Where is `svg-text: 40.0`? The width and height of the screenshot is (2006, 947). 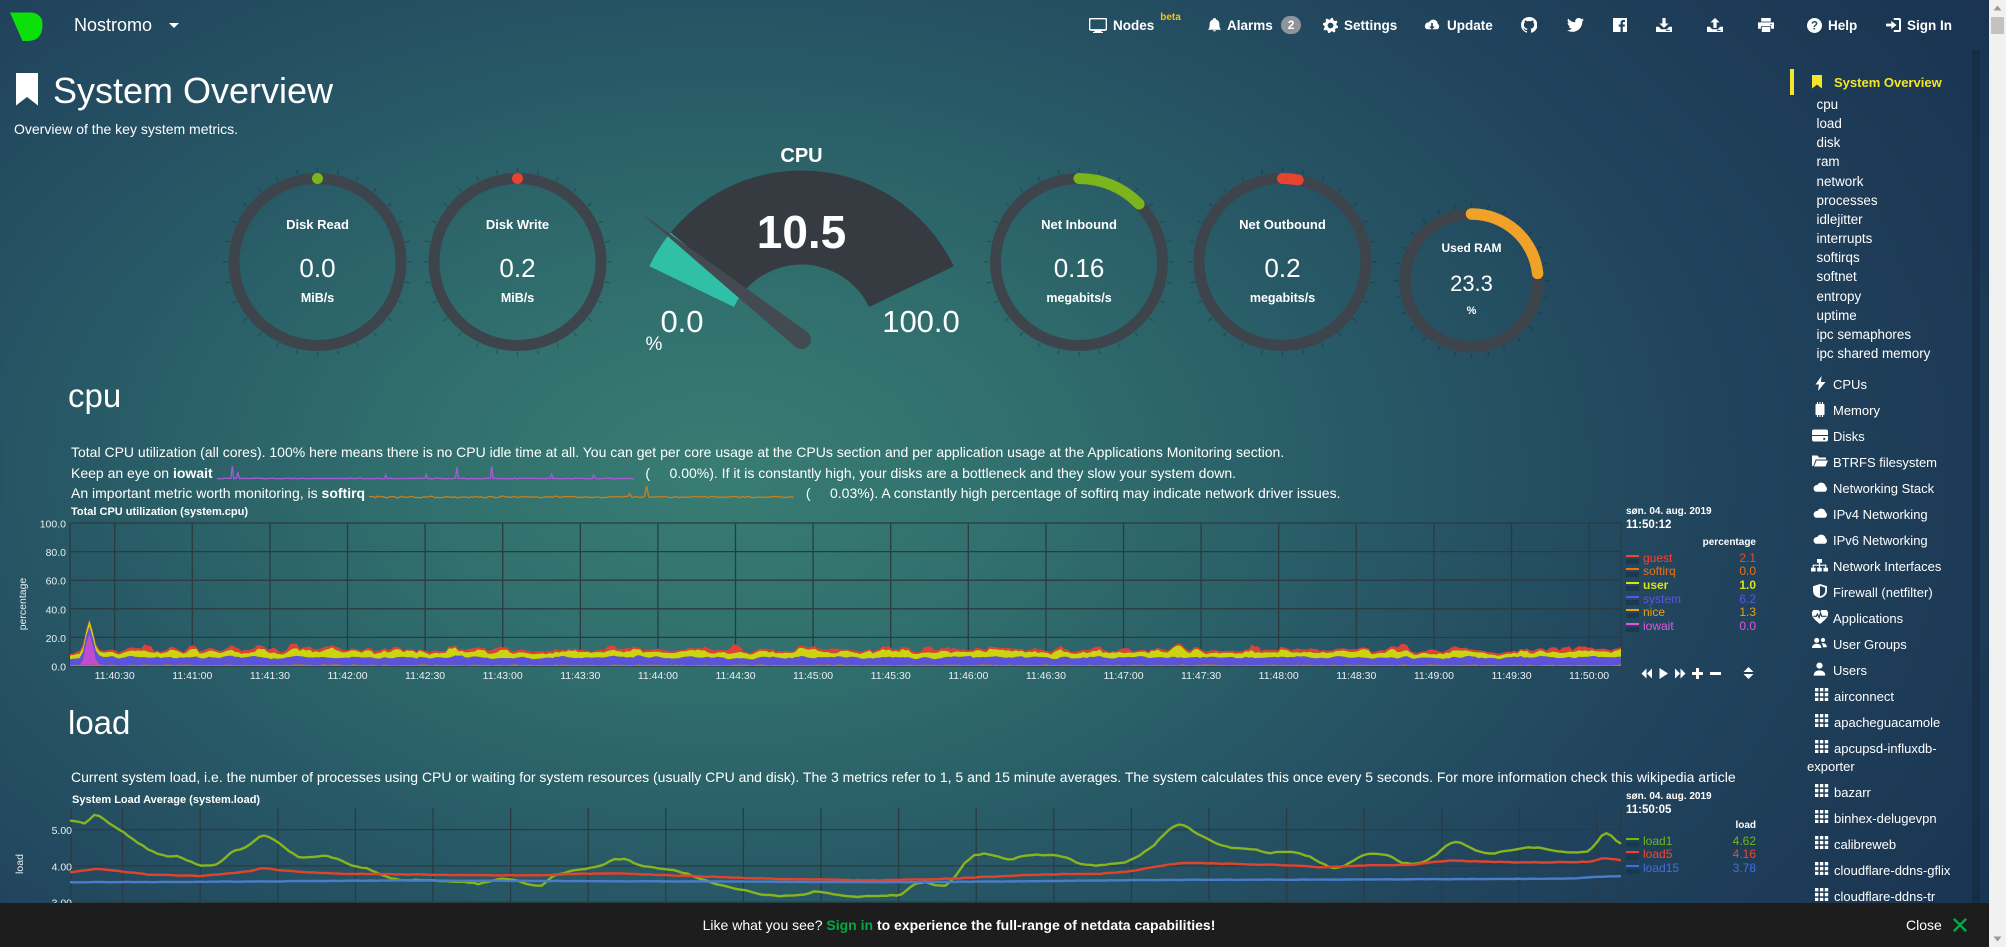
svg-text: 40.0 is located at coordinates (56, 610).